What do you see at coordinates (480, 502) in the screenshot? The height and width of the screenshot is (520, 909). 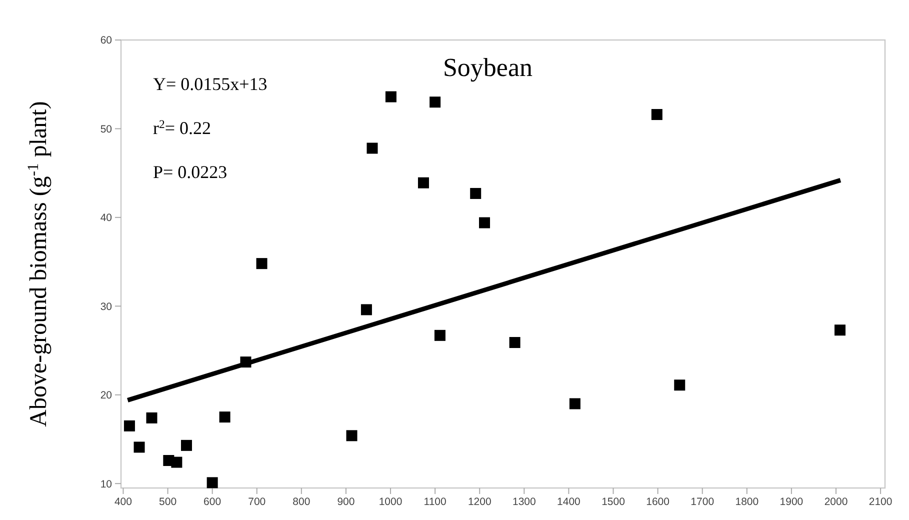 I see `x-tick-label: 1200` at bounding box center [480, 502].